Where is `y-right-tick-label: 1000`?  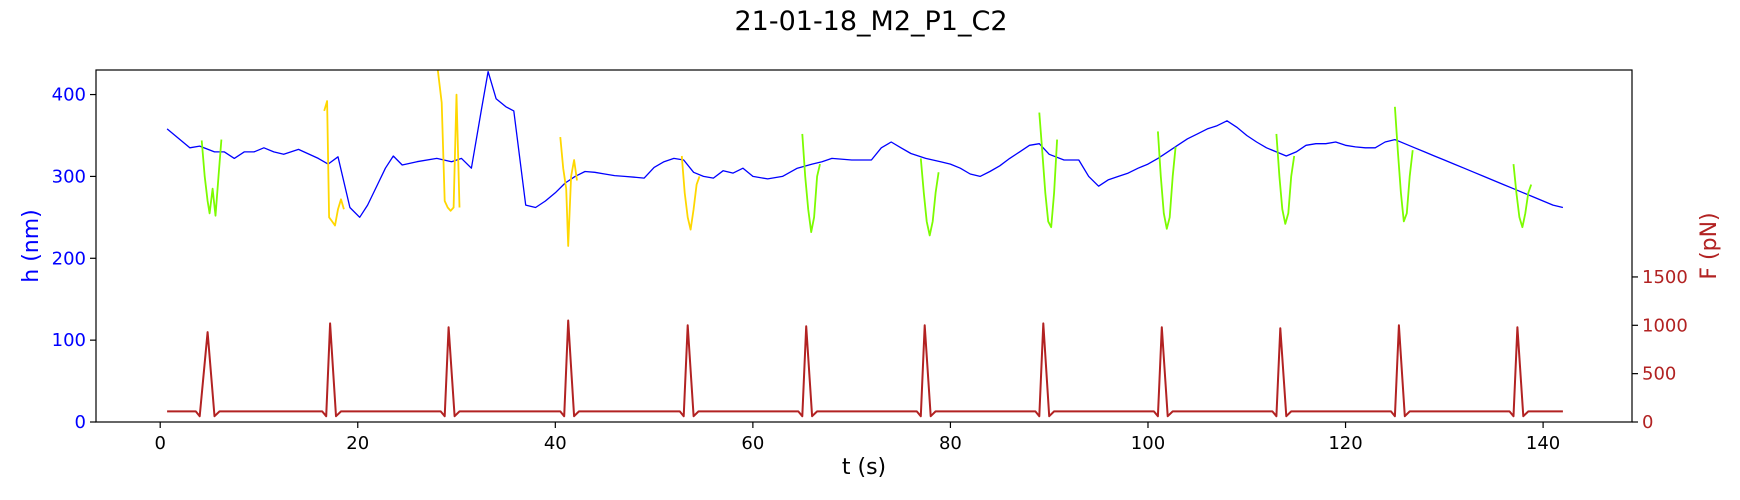
y-right-tick-label: 1000 is located at coordinates (1665, 325).